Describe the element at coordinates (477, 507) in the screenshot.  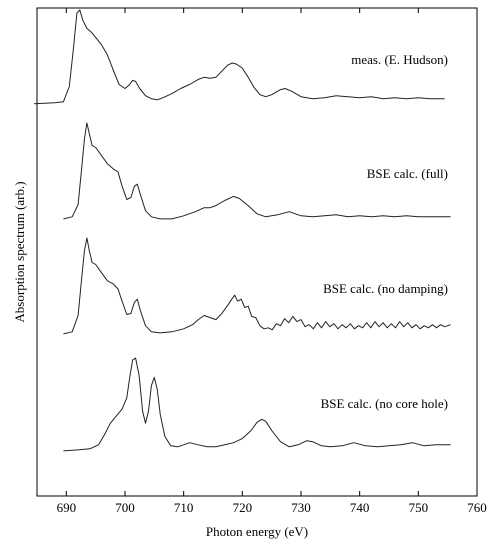
I see `x-tick-label: 760` at that location.